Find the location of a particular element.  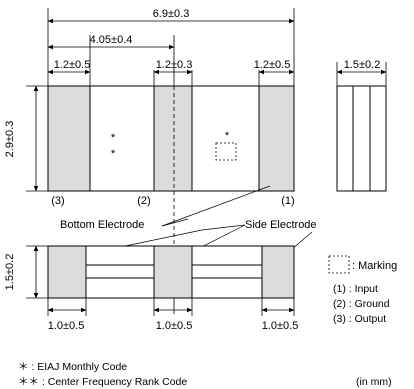

bottom-electrode-right is located at coordinates (278, 272).